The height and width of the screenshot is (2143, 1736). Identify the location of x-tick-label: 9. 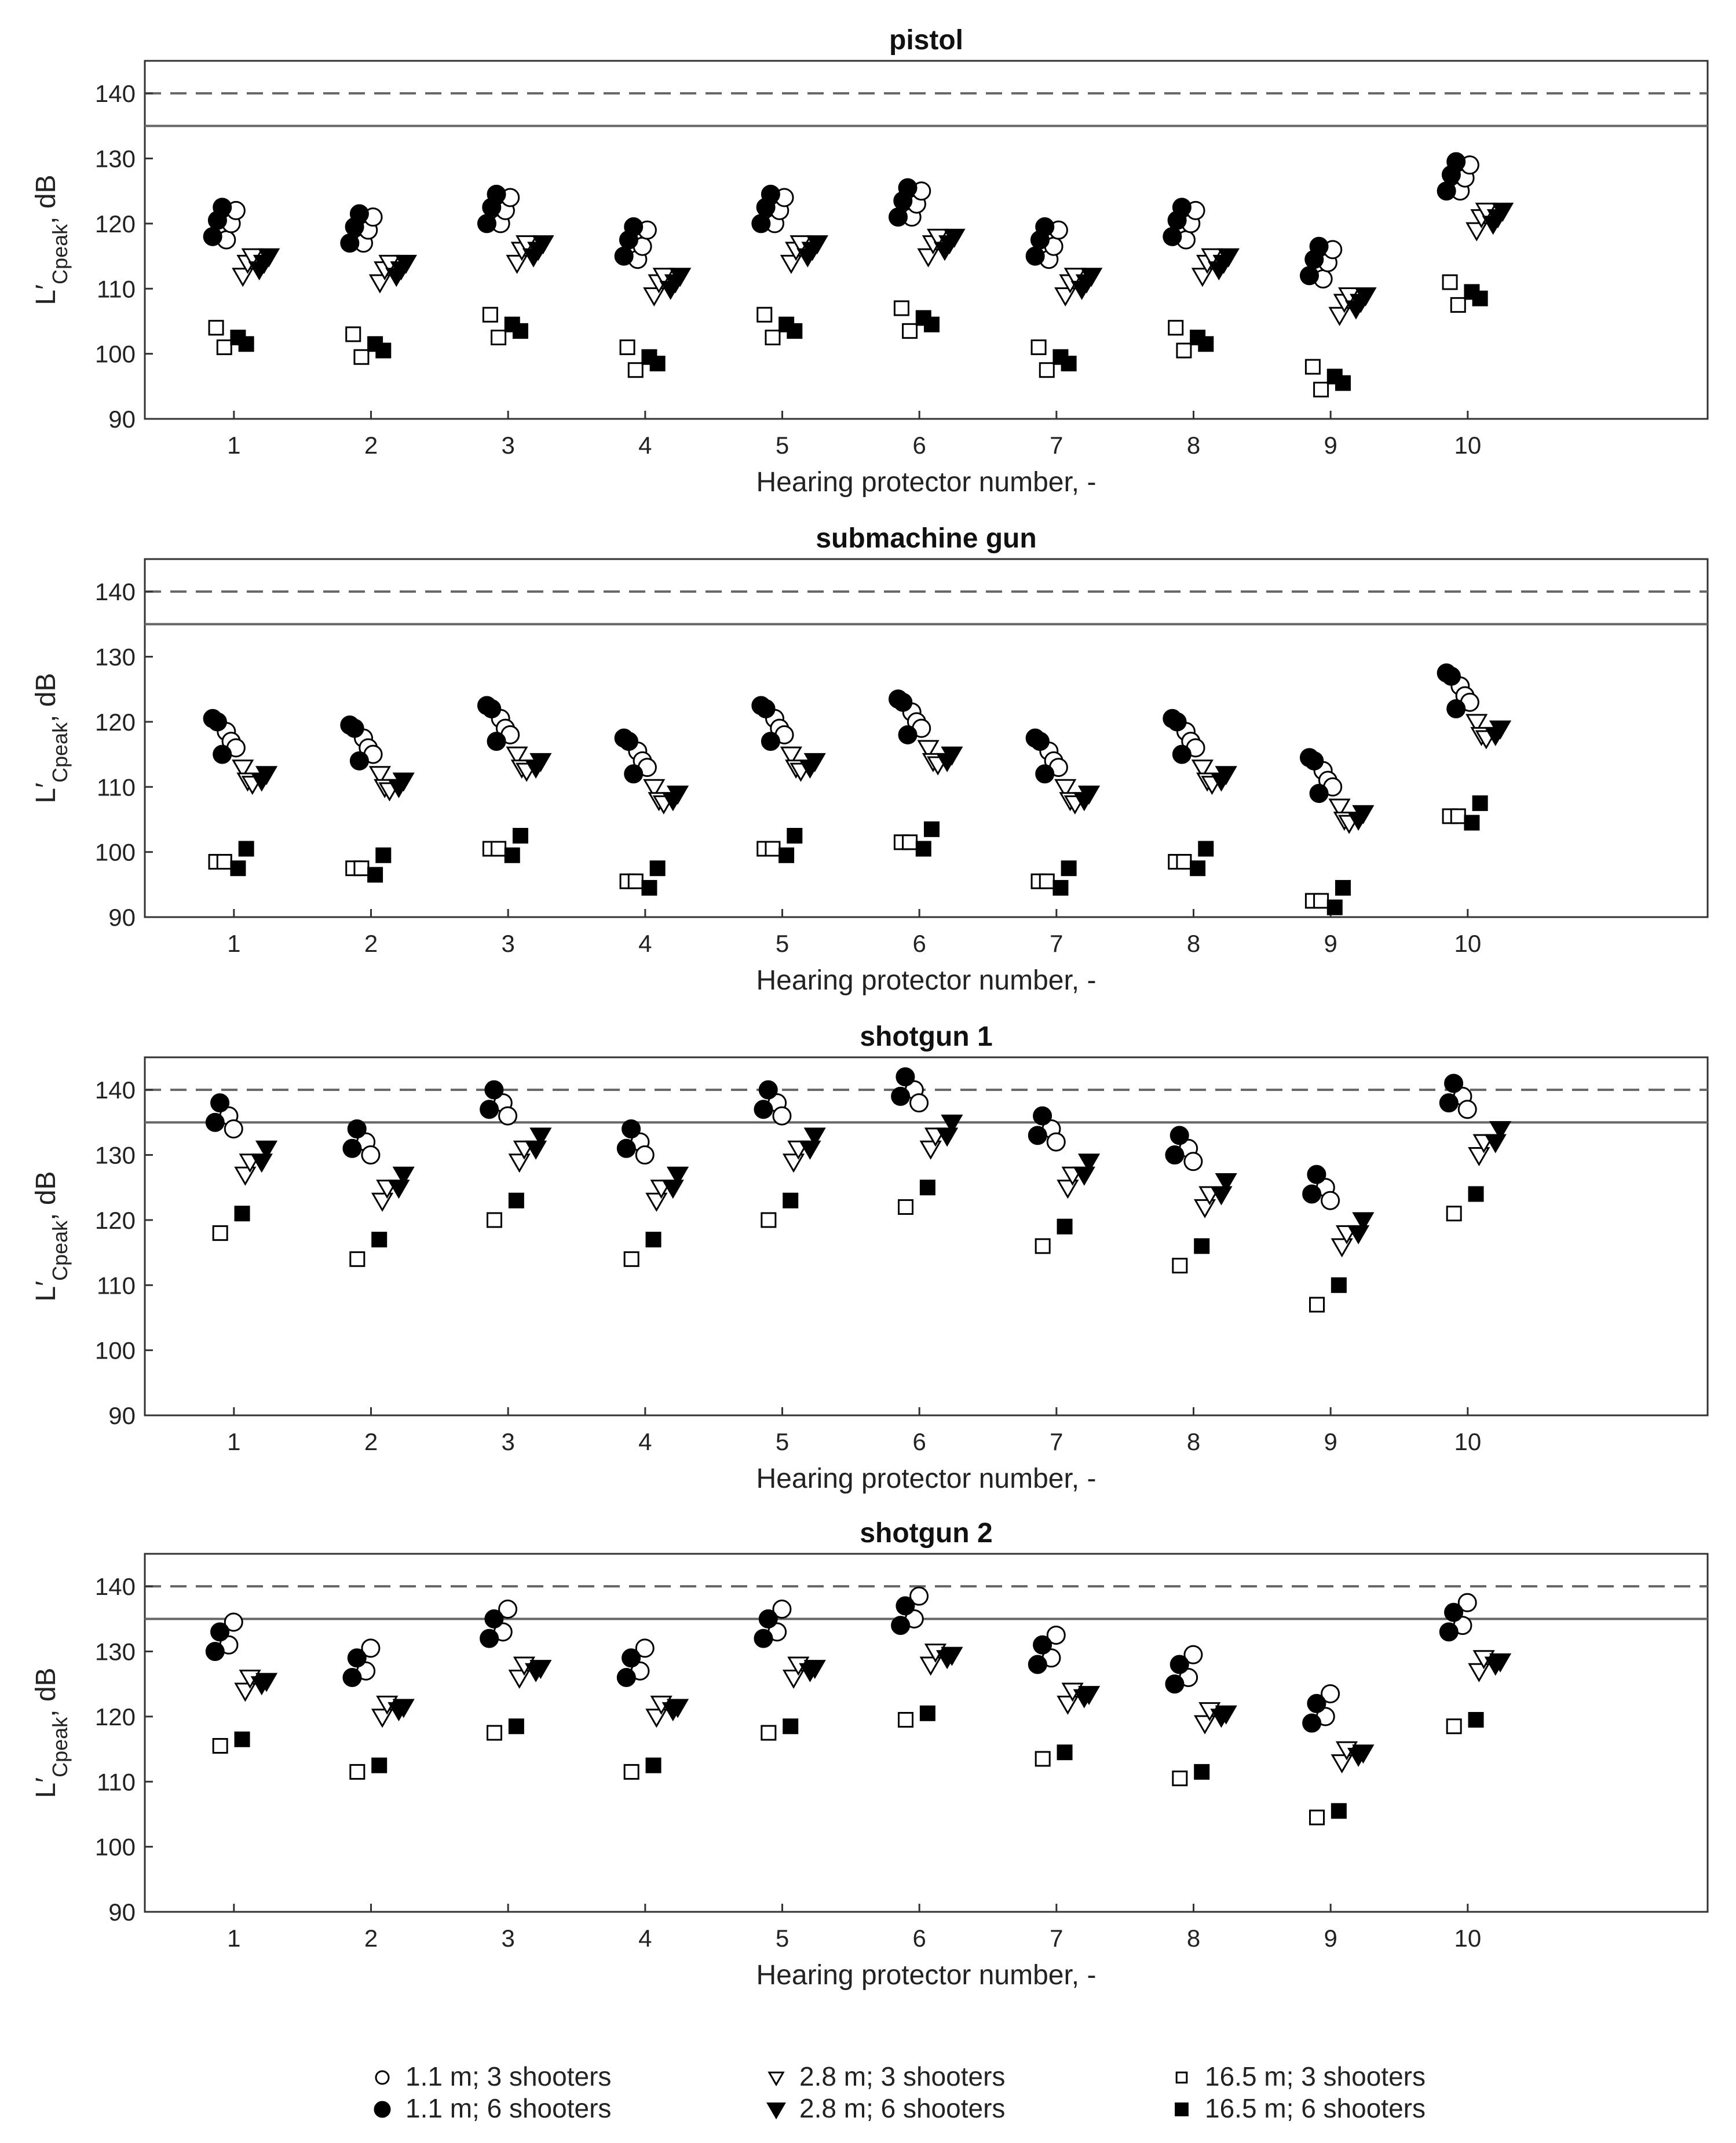
(1331, 445).